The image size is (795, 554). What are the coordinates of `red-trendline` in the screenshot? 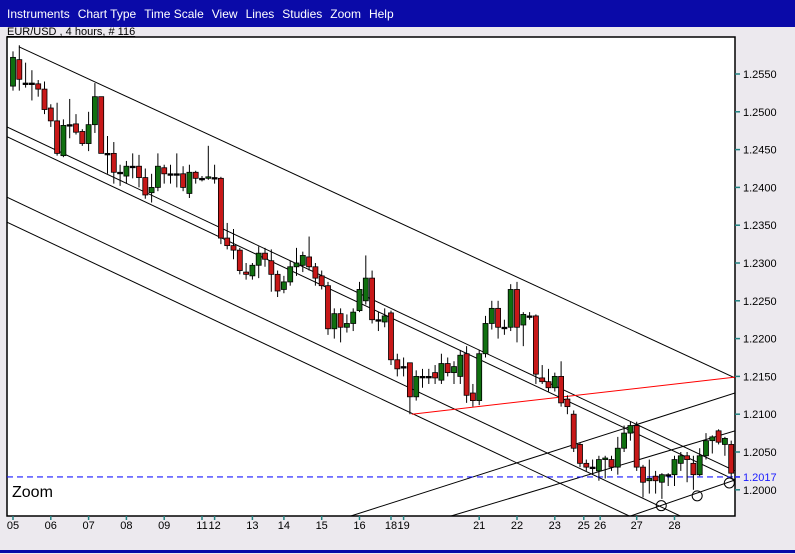 It's located at (573, 395).